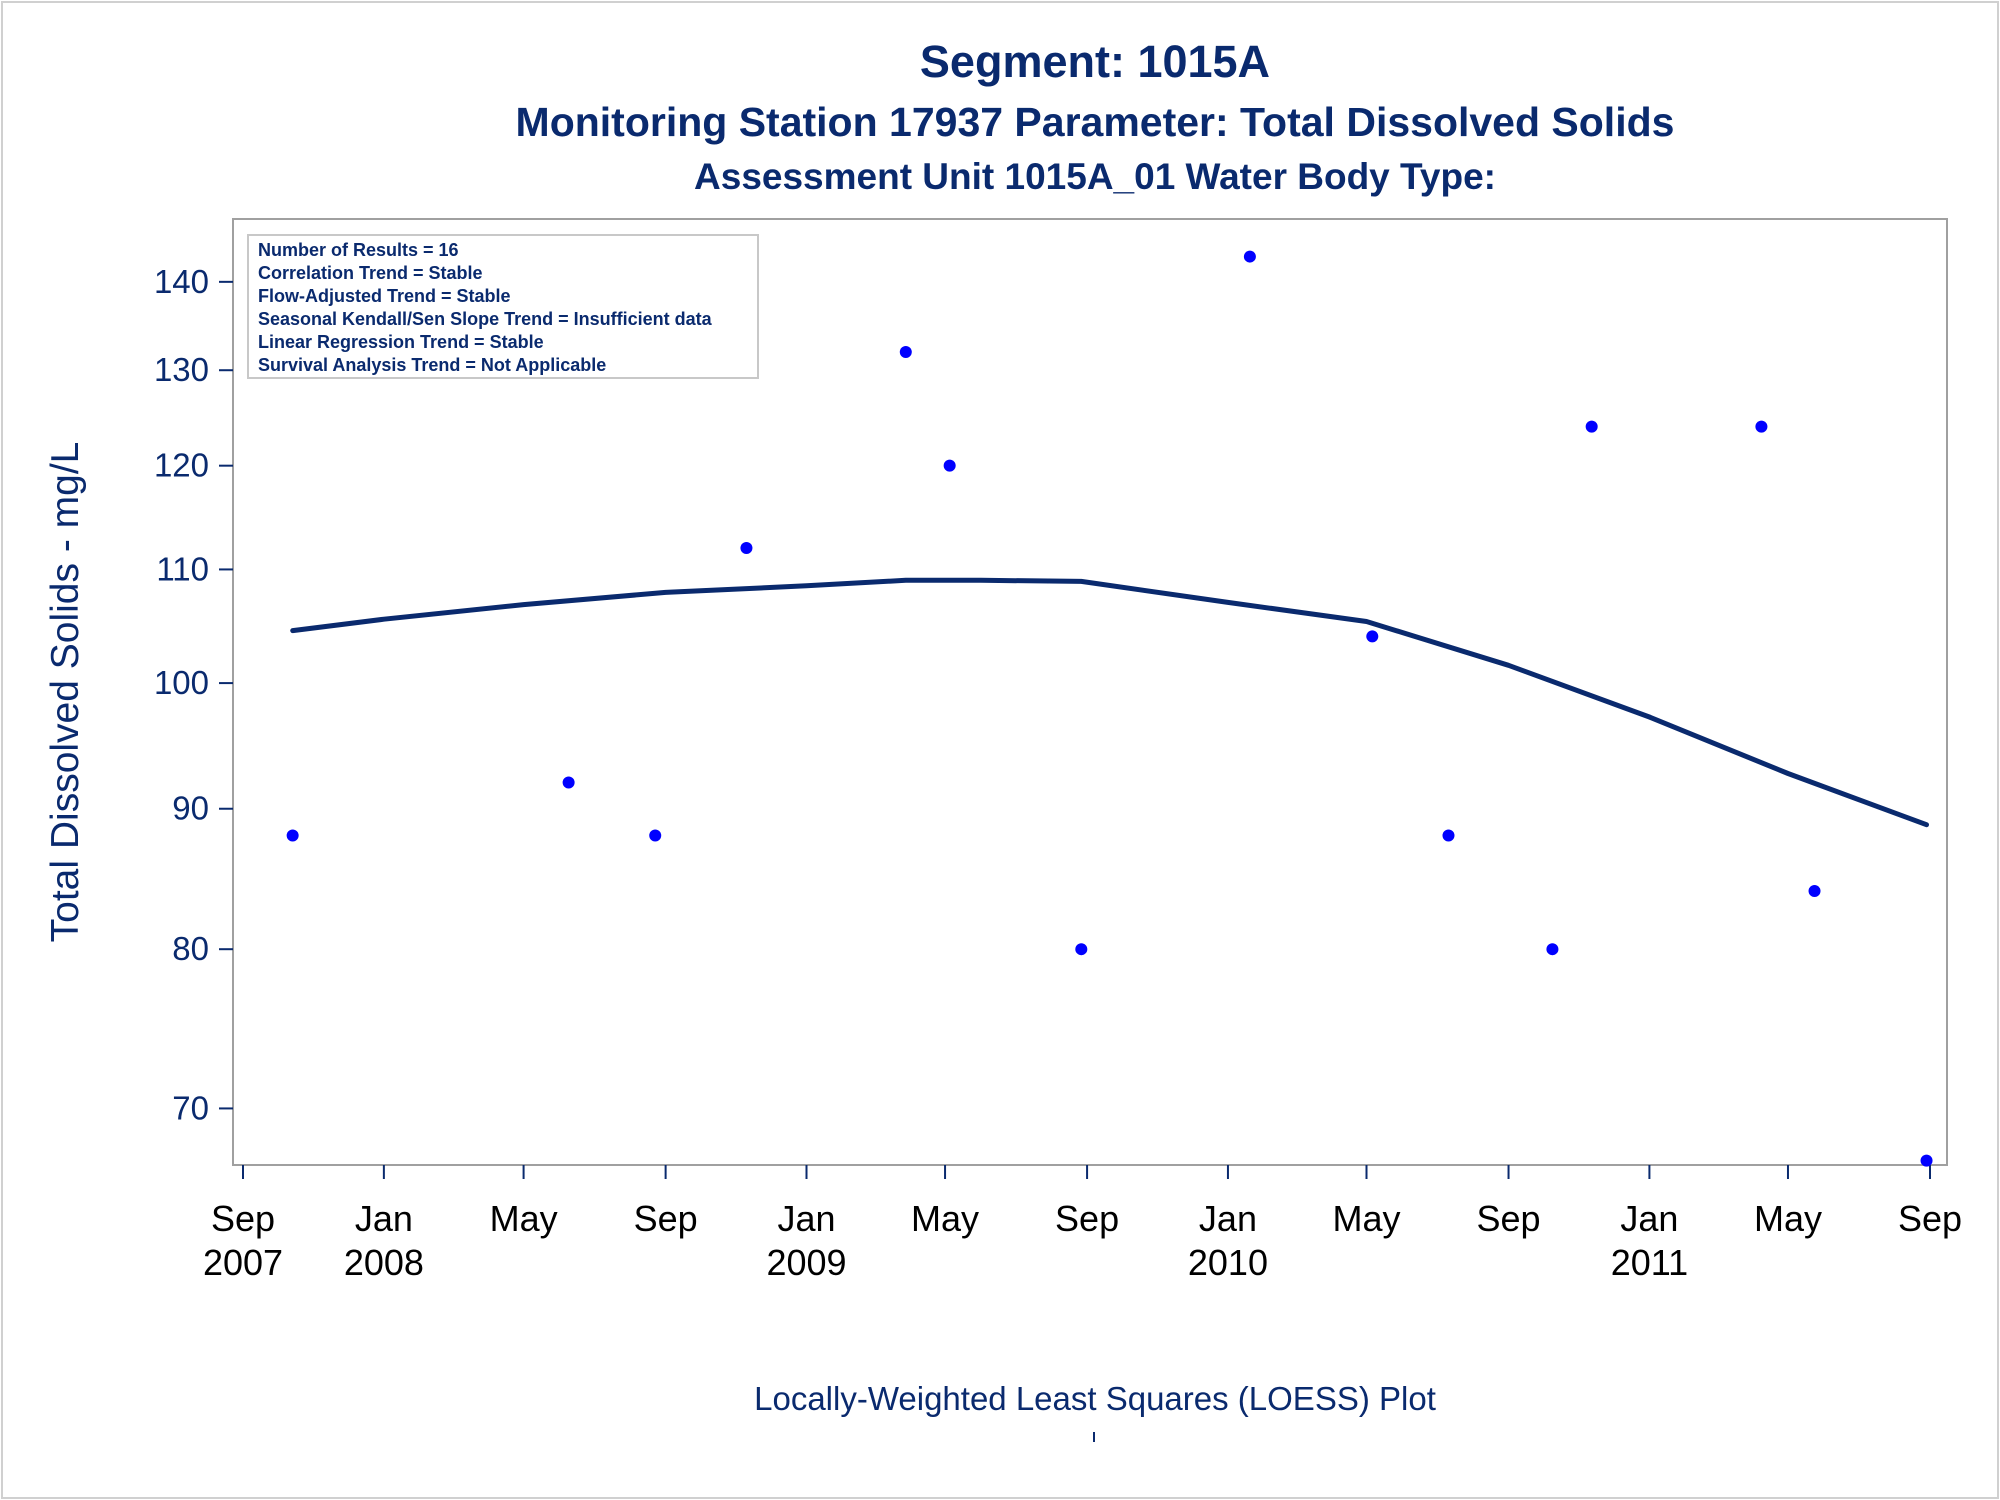 This screenshot has height=1500, width=2000. Describe the element at coordinates (806, 1262) in the screenshot. I see `x-tick-year-label: 2009` at that location.